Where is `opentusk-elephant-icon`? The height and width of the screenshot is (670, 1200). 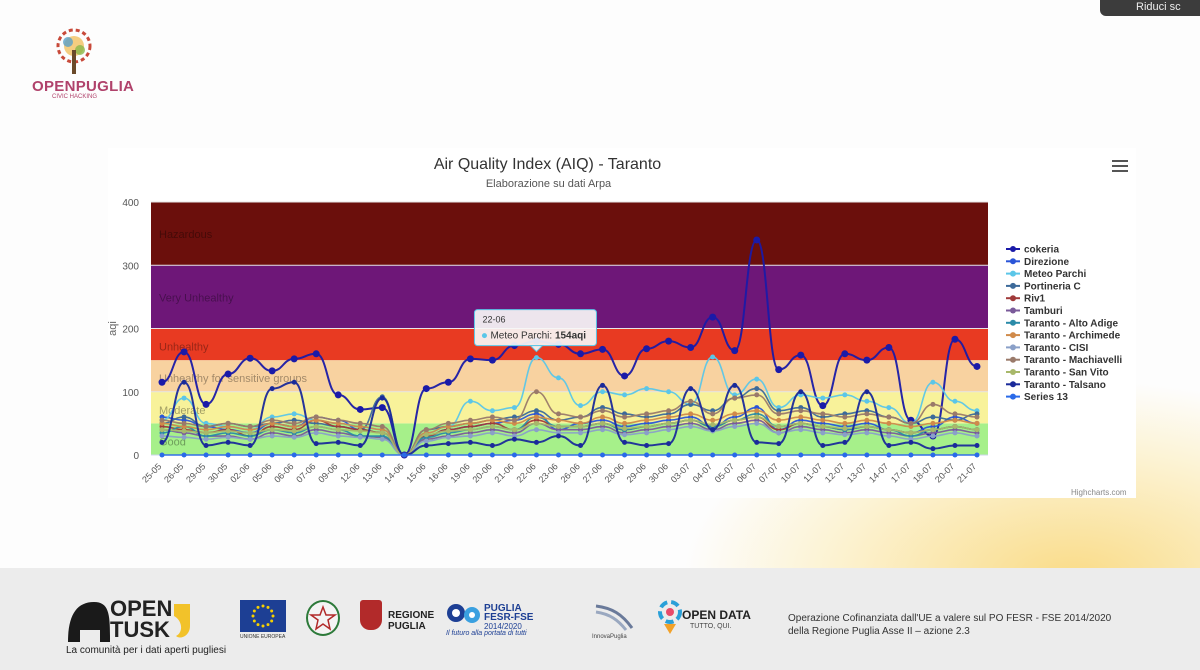
opentusk-elephant-icon is located at coordinates (129, 622).